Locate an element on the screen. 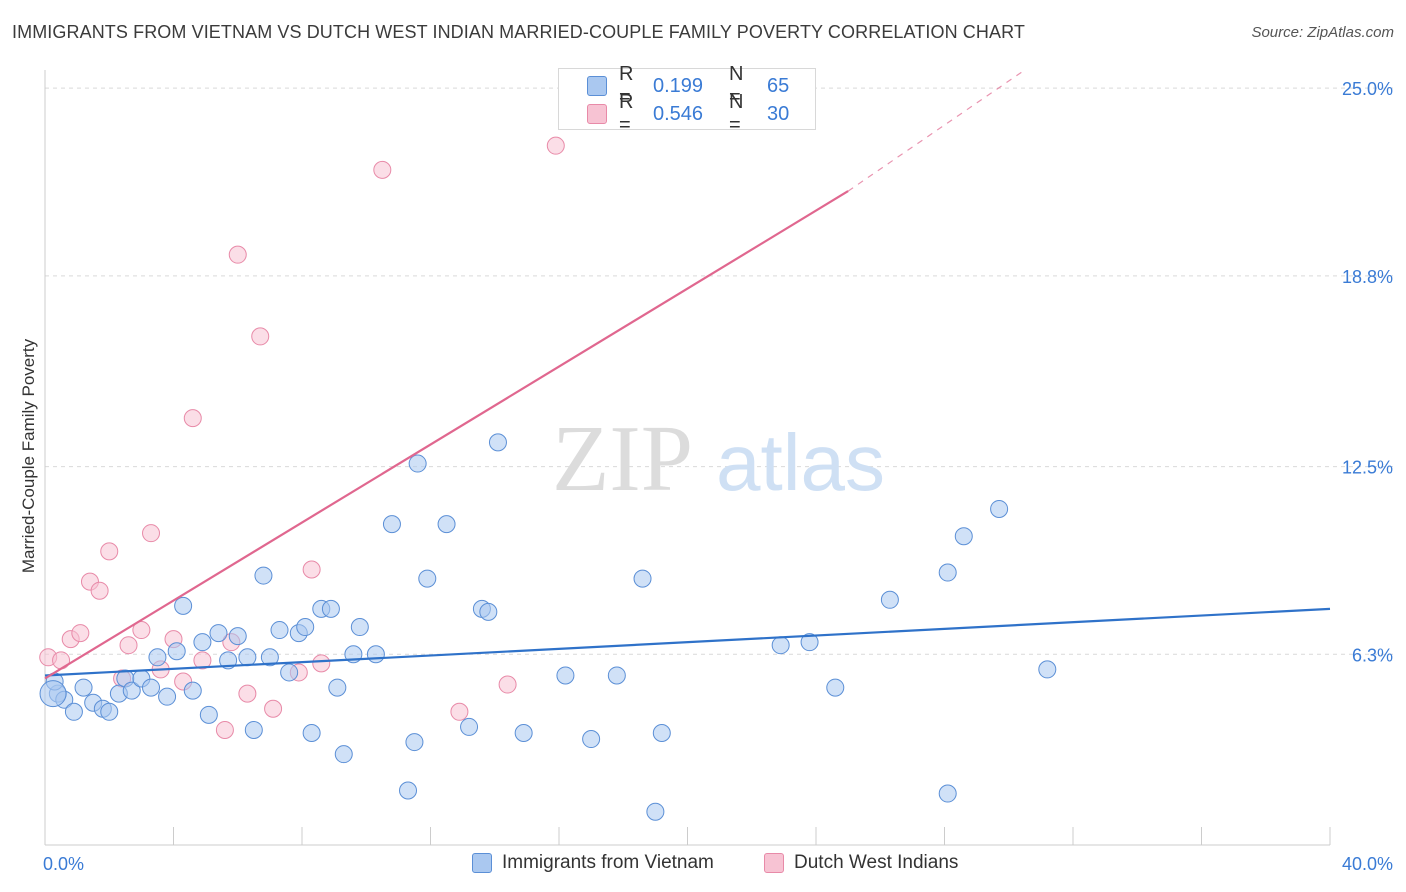 The height and width of the screenshot is (892, 1406). n-value: 30 is located at coordinates (778, 113).